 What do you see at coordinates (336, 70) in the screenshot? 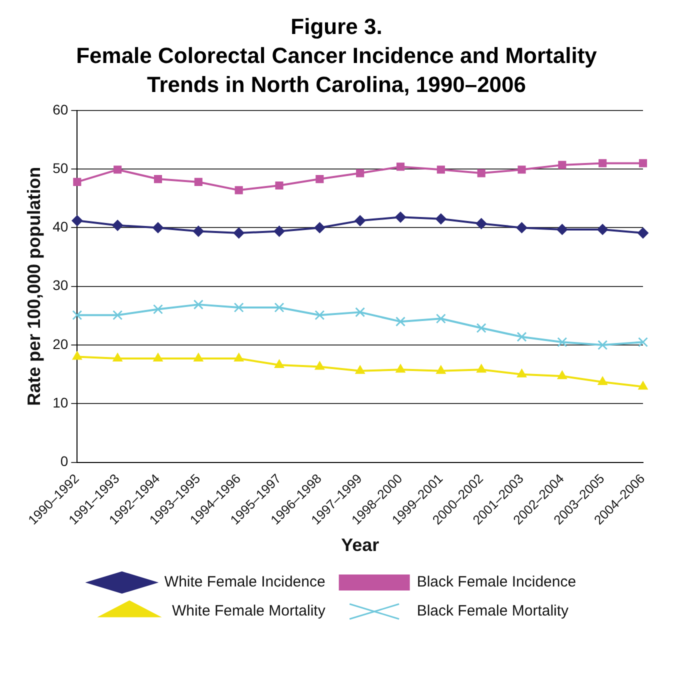
I see `chart-subtitle: Female Colorectal Cancer Incidence and Mortality Trends in North Carolina, 1990–2006` at bounding box center [336, 70].